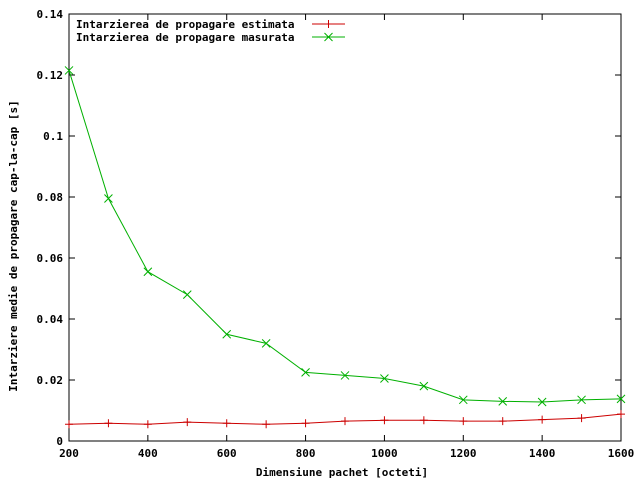 Image resolution: width=640 pixels, height=480 pixels. What do you see at coordinates (50, 75) in the screenshot?
I see `y-tick-label: 0.12` at bounding box center [50, 75].